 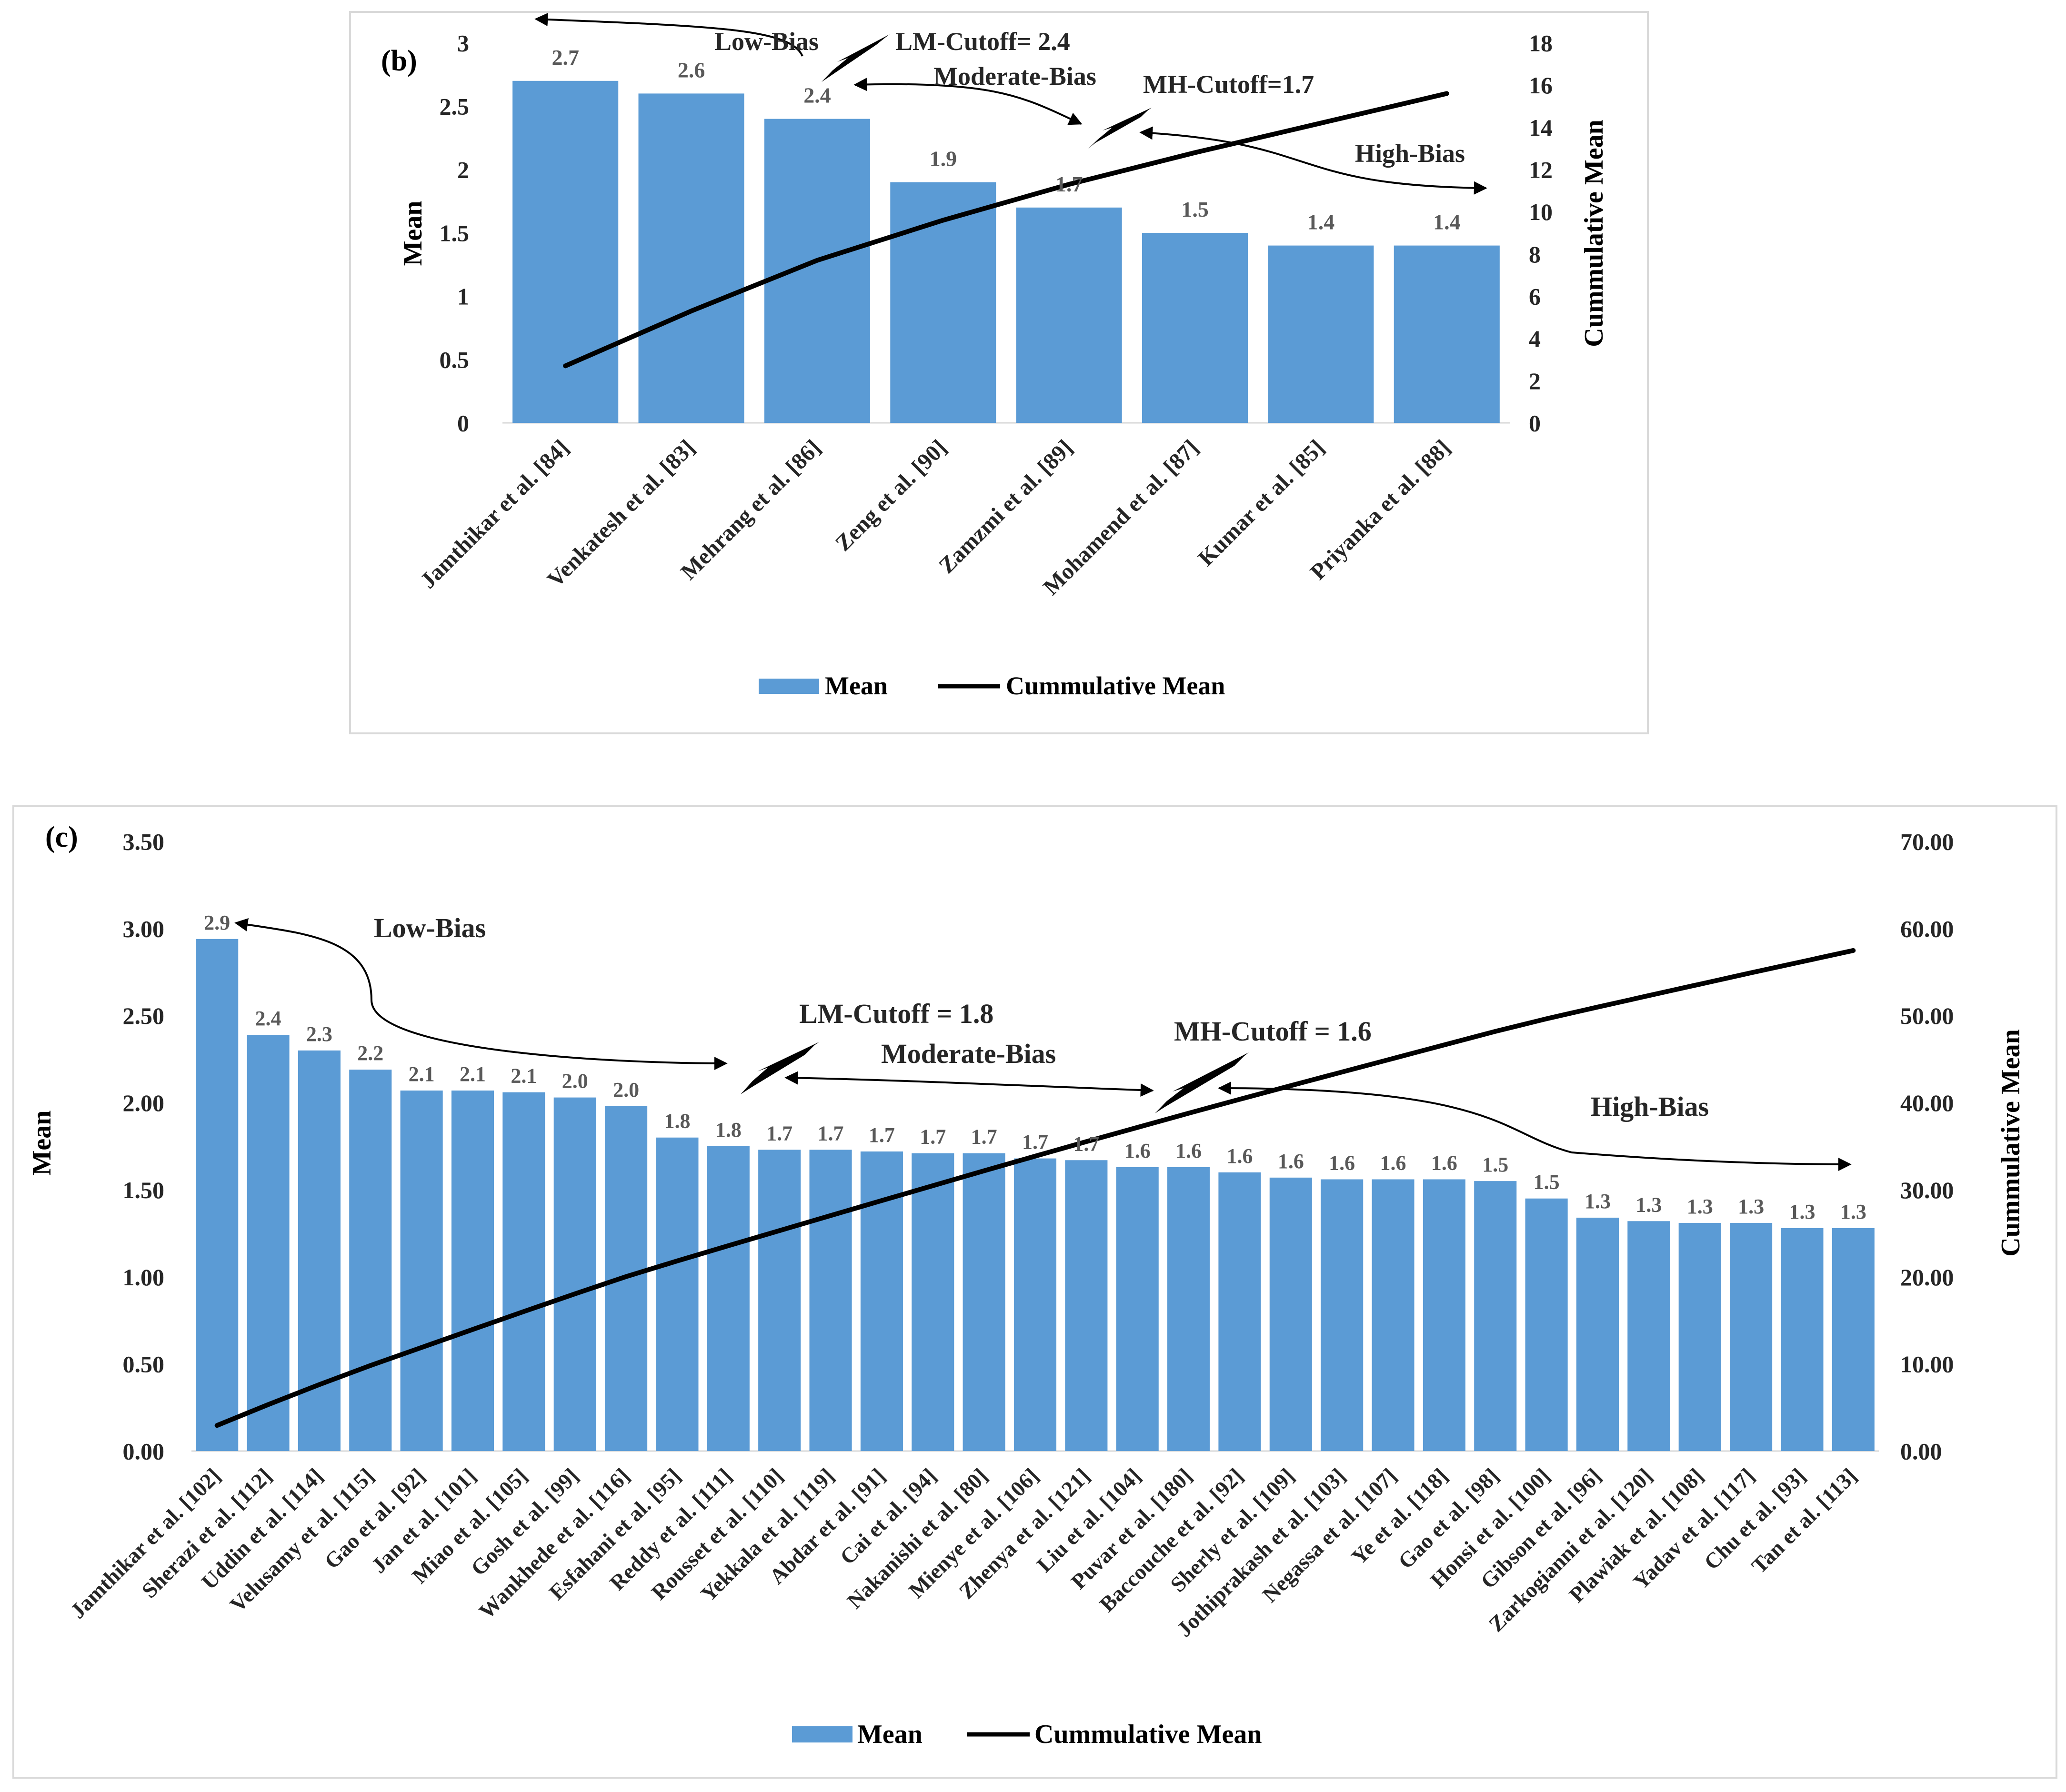 What do you see at coordinates (144, 1015) in the screenshot?
I see `chart-c-left-tick: 2.50` at bounding box center [144, 1015].